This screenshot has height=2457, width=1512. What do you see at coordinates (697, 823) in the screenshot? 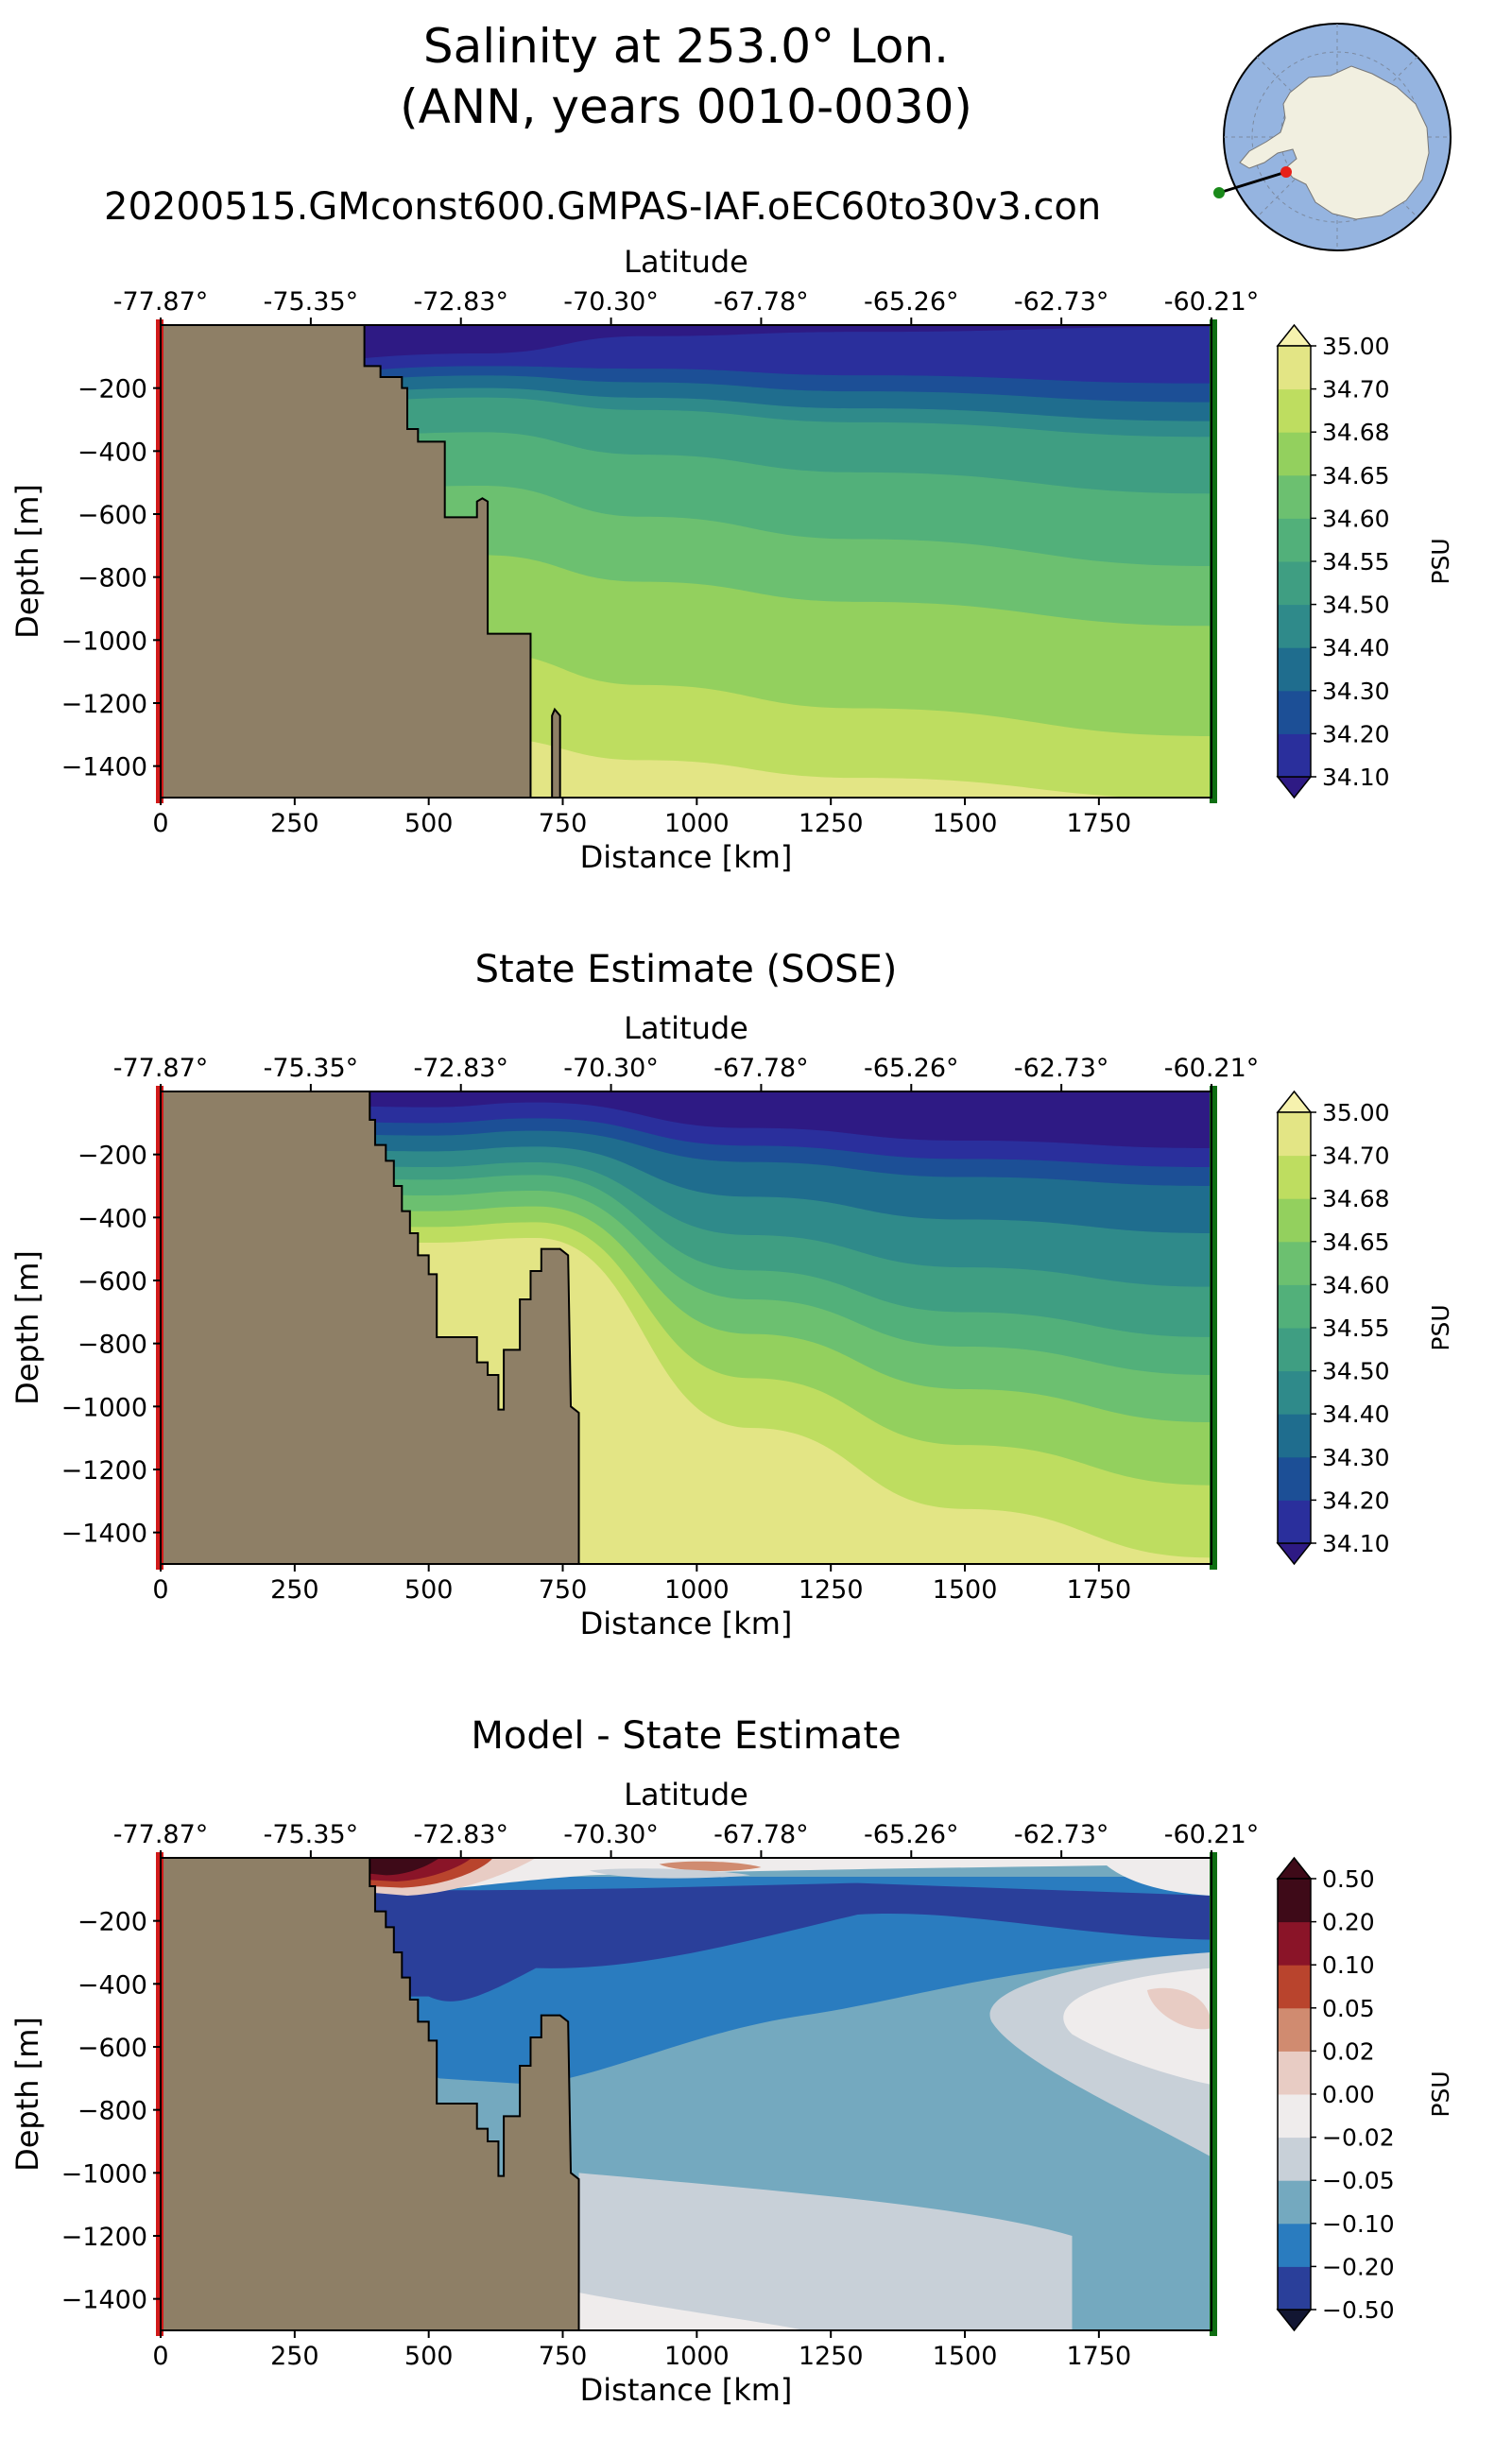
I see `x-tick-label: 1000` at bounding box center [697, 823].